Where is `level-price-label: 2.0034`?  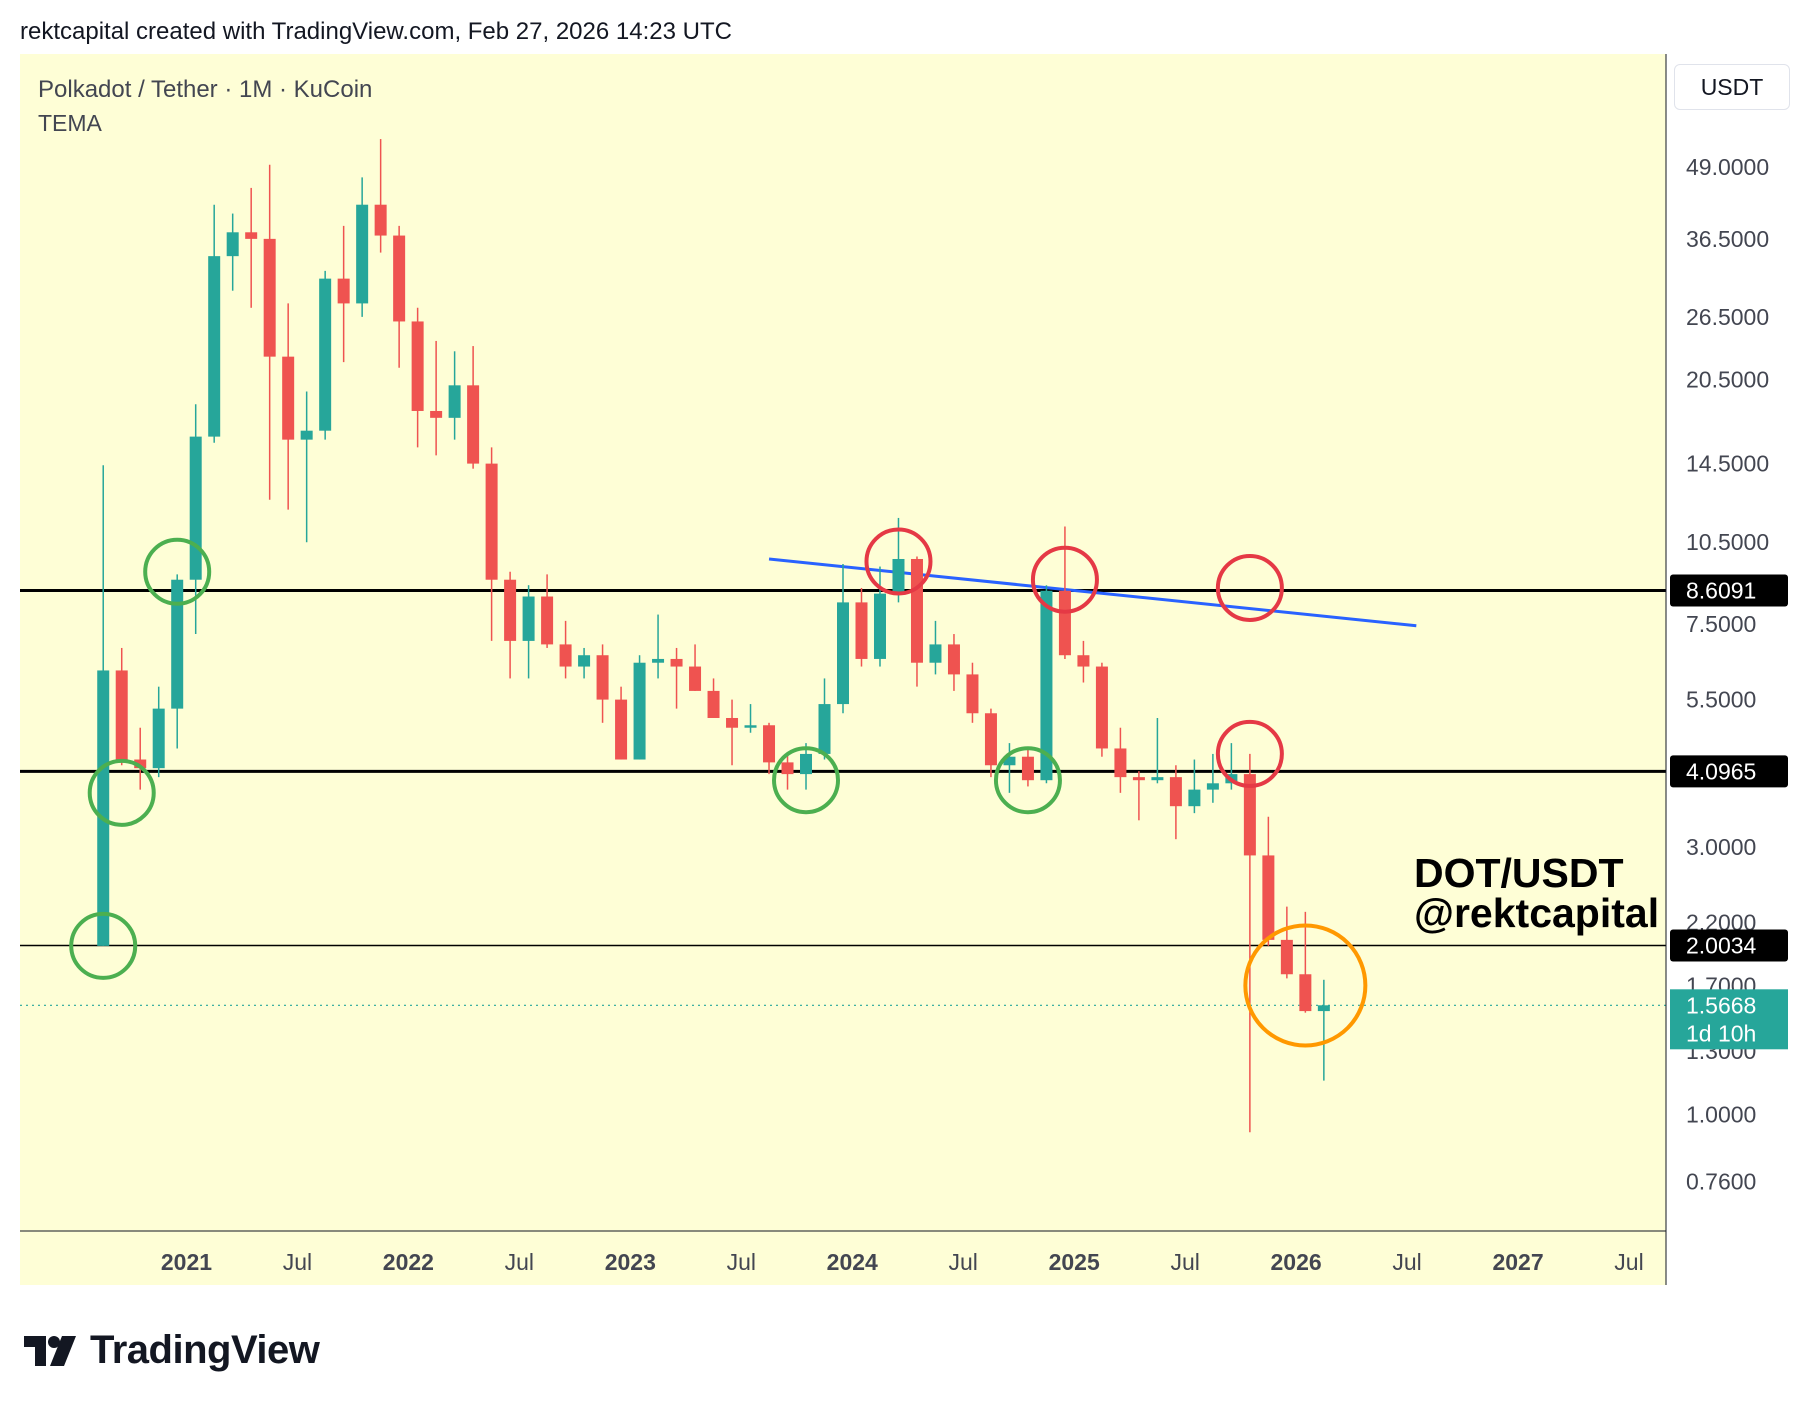
level-price-label: 2.0034 is located at coordinates (1729, 945).